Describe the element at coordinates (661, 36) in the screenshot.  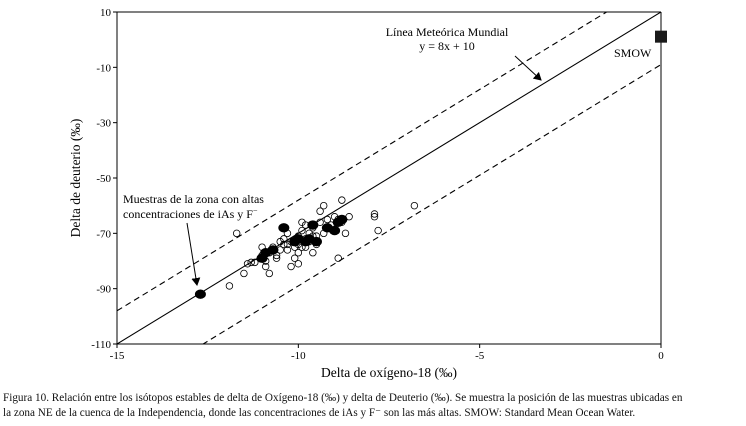
I see `smow-marker` at that location.